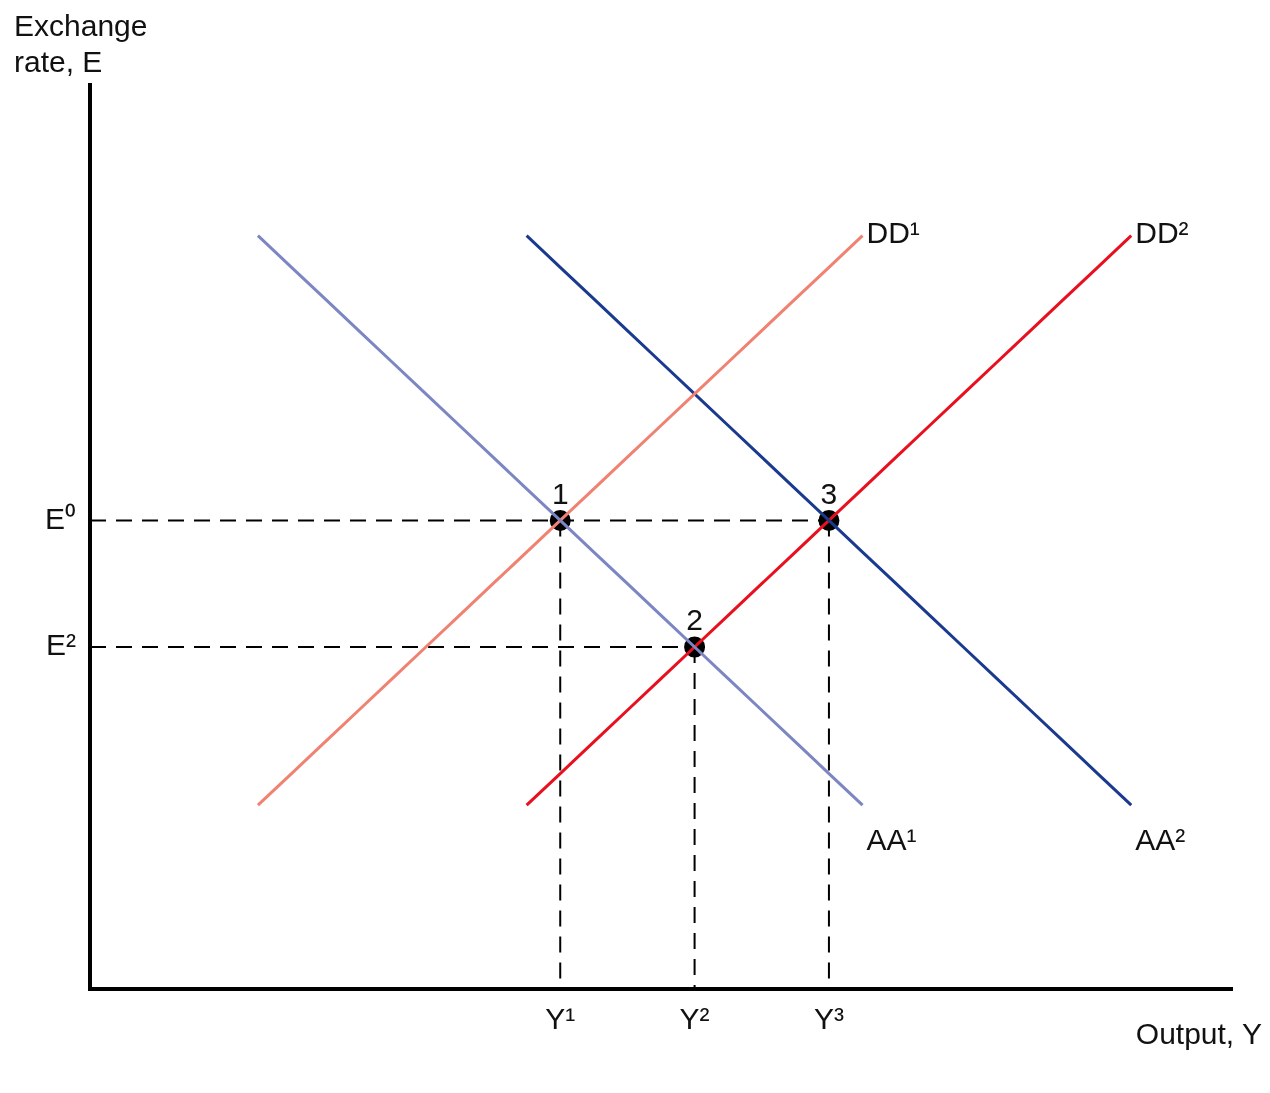  I want to click on text: Exchange rate, E, so click(81, 44).